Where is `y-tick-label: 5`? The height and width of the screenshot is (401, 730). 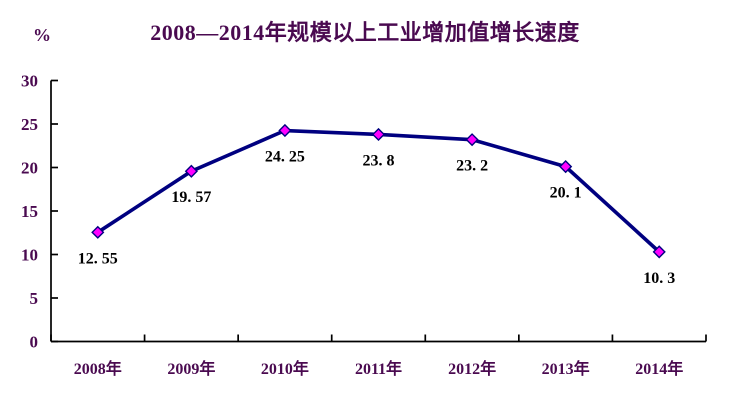 y-tick-label: 5 is located at coordinates (34, 298).